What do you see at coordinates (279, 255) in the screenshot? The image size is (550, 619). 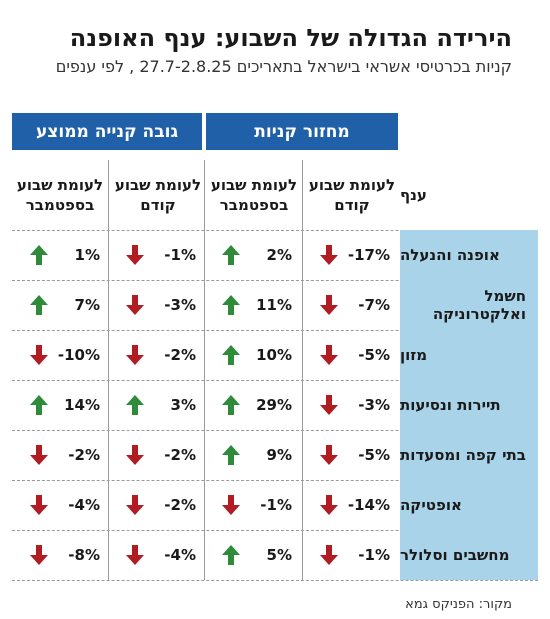 I see `percent-value: 2%` at bounding box center [279, 255].